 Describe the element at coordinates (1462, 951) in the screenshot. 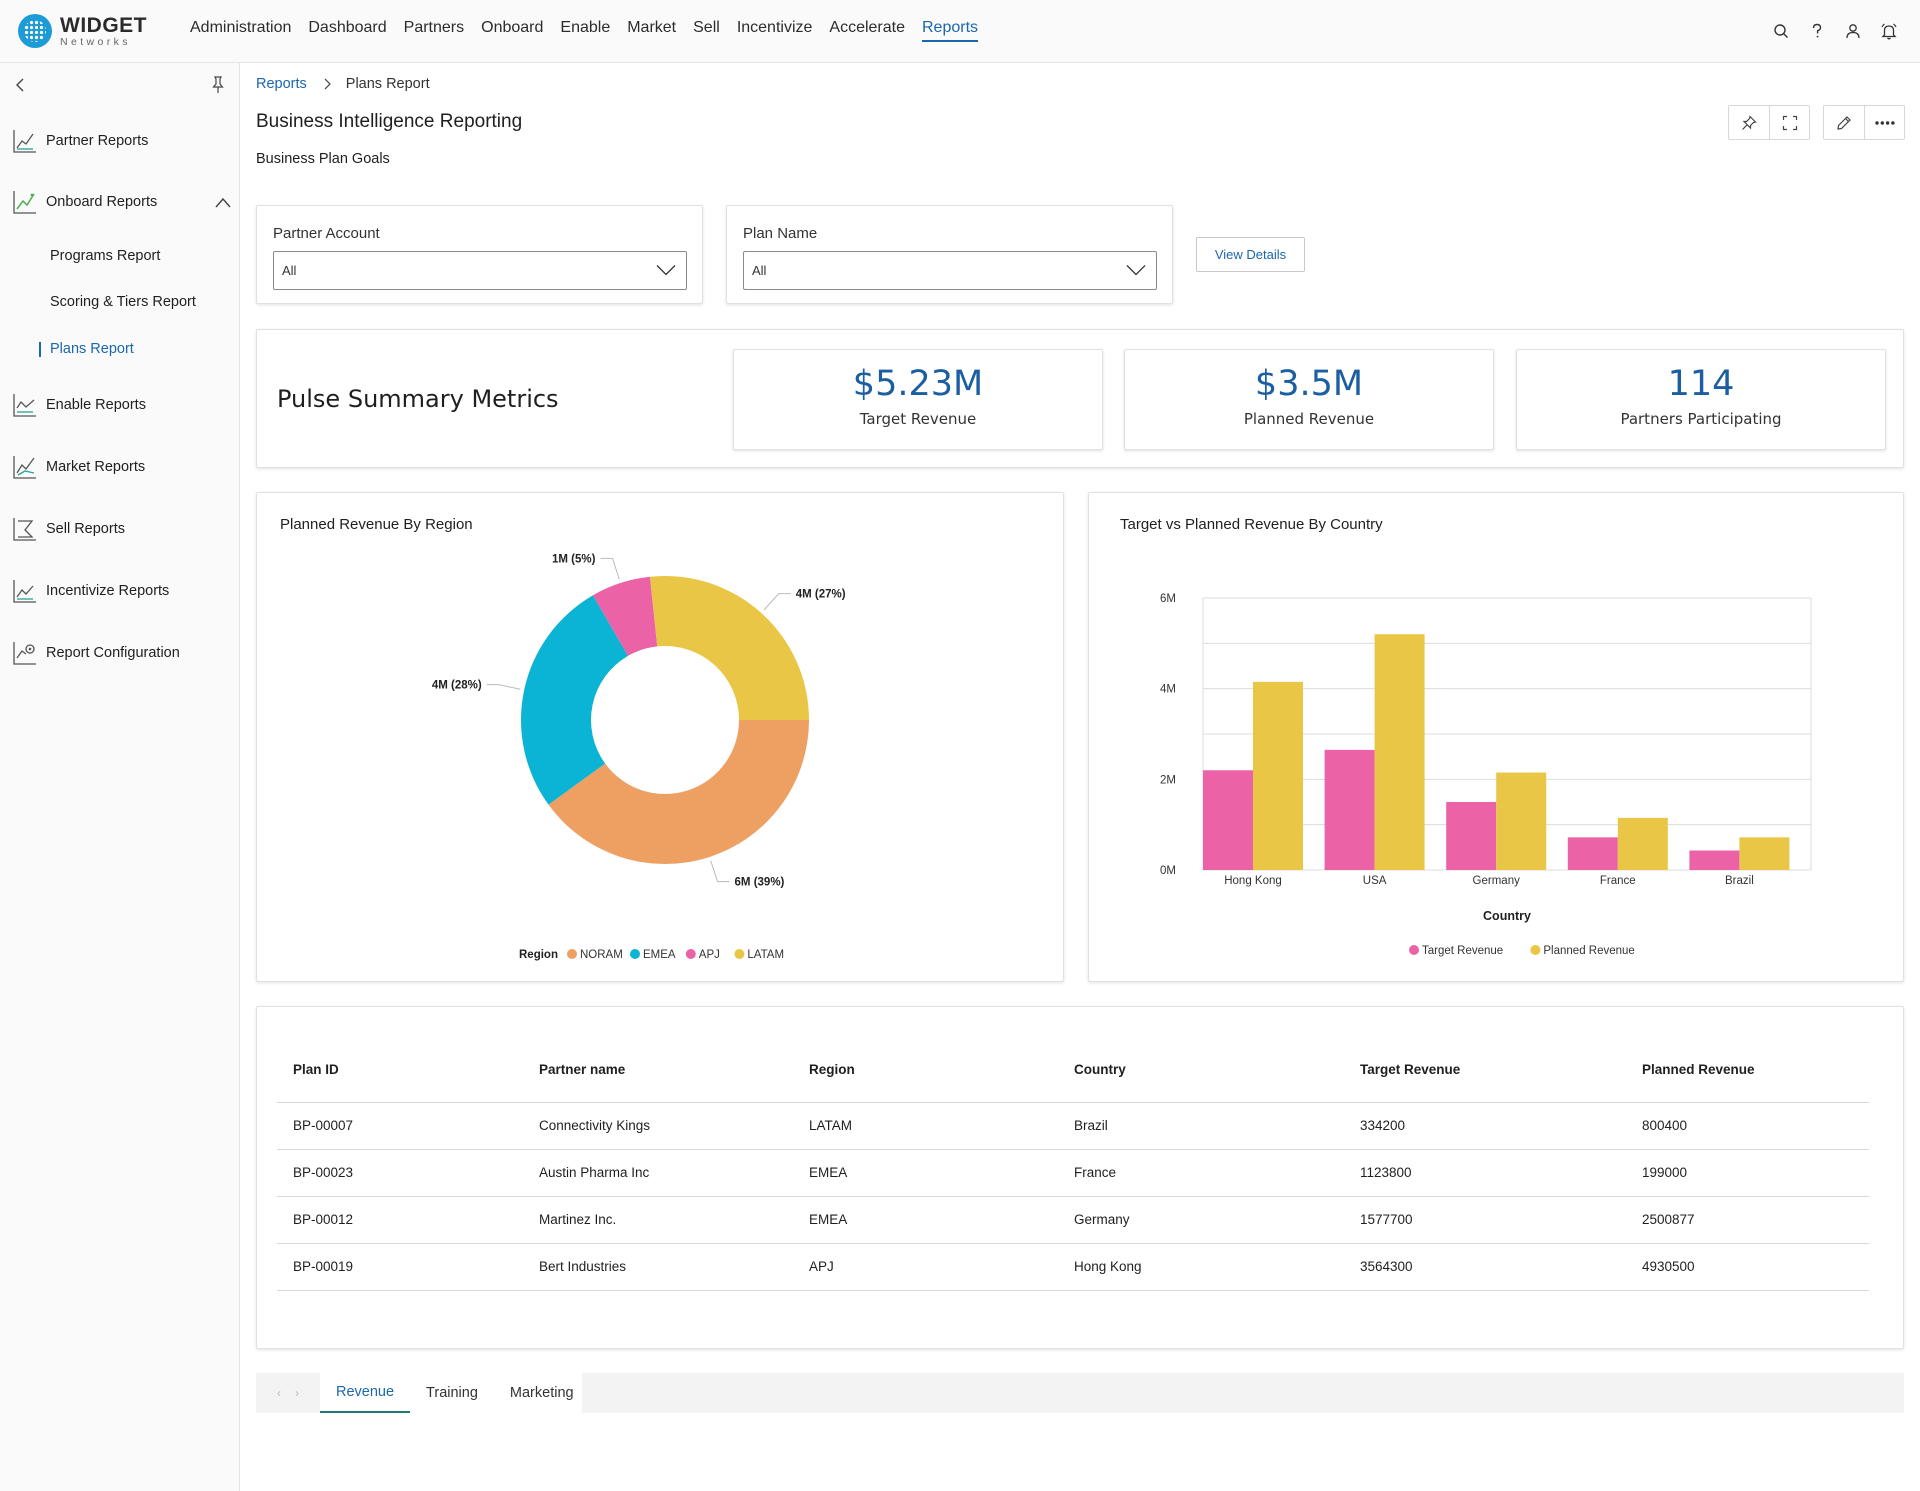

I see `legend-label: Target Revenue` at that location.